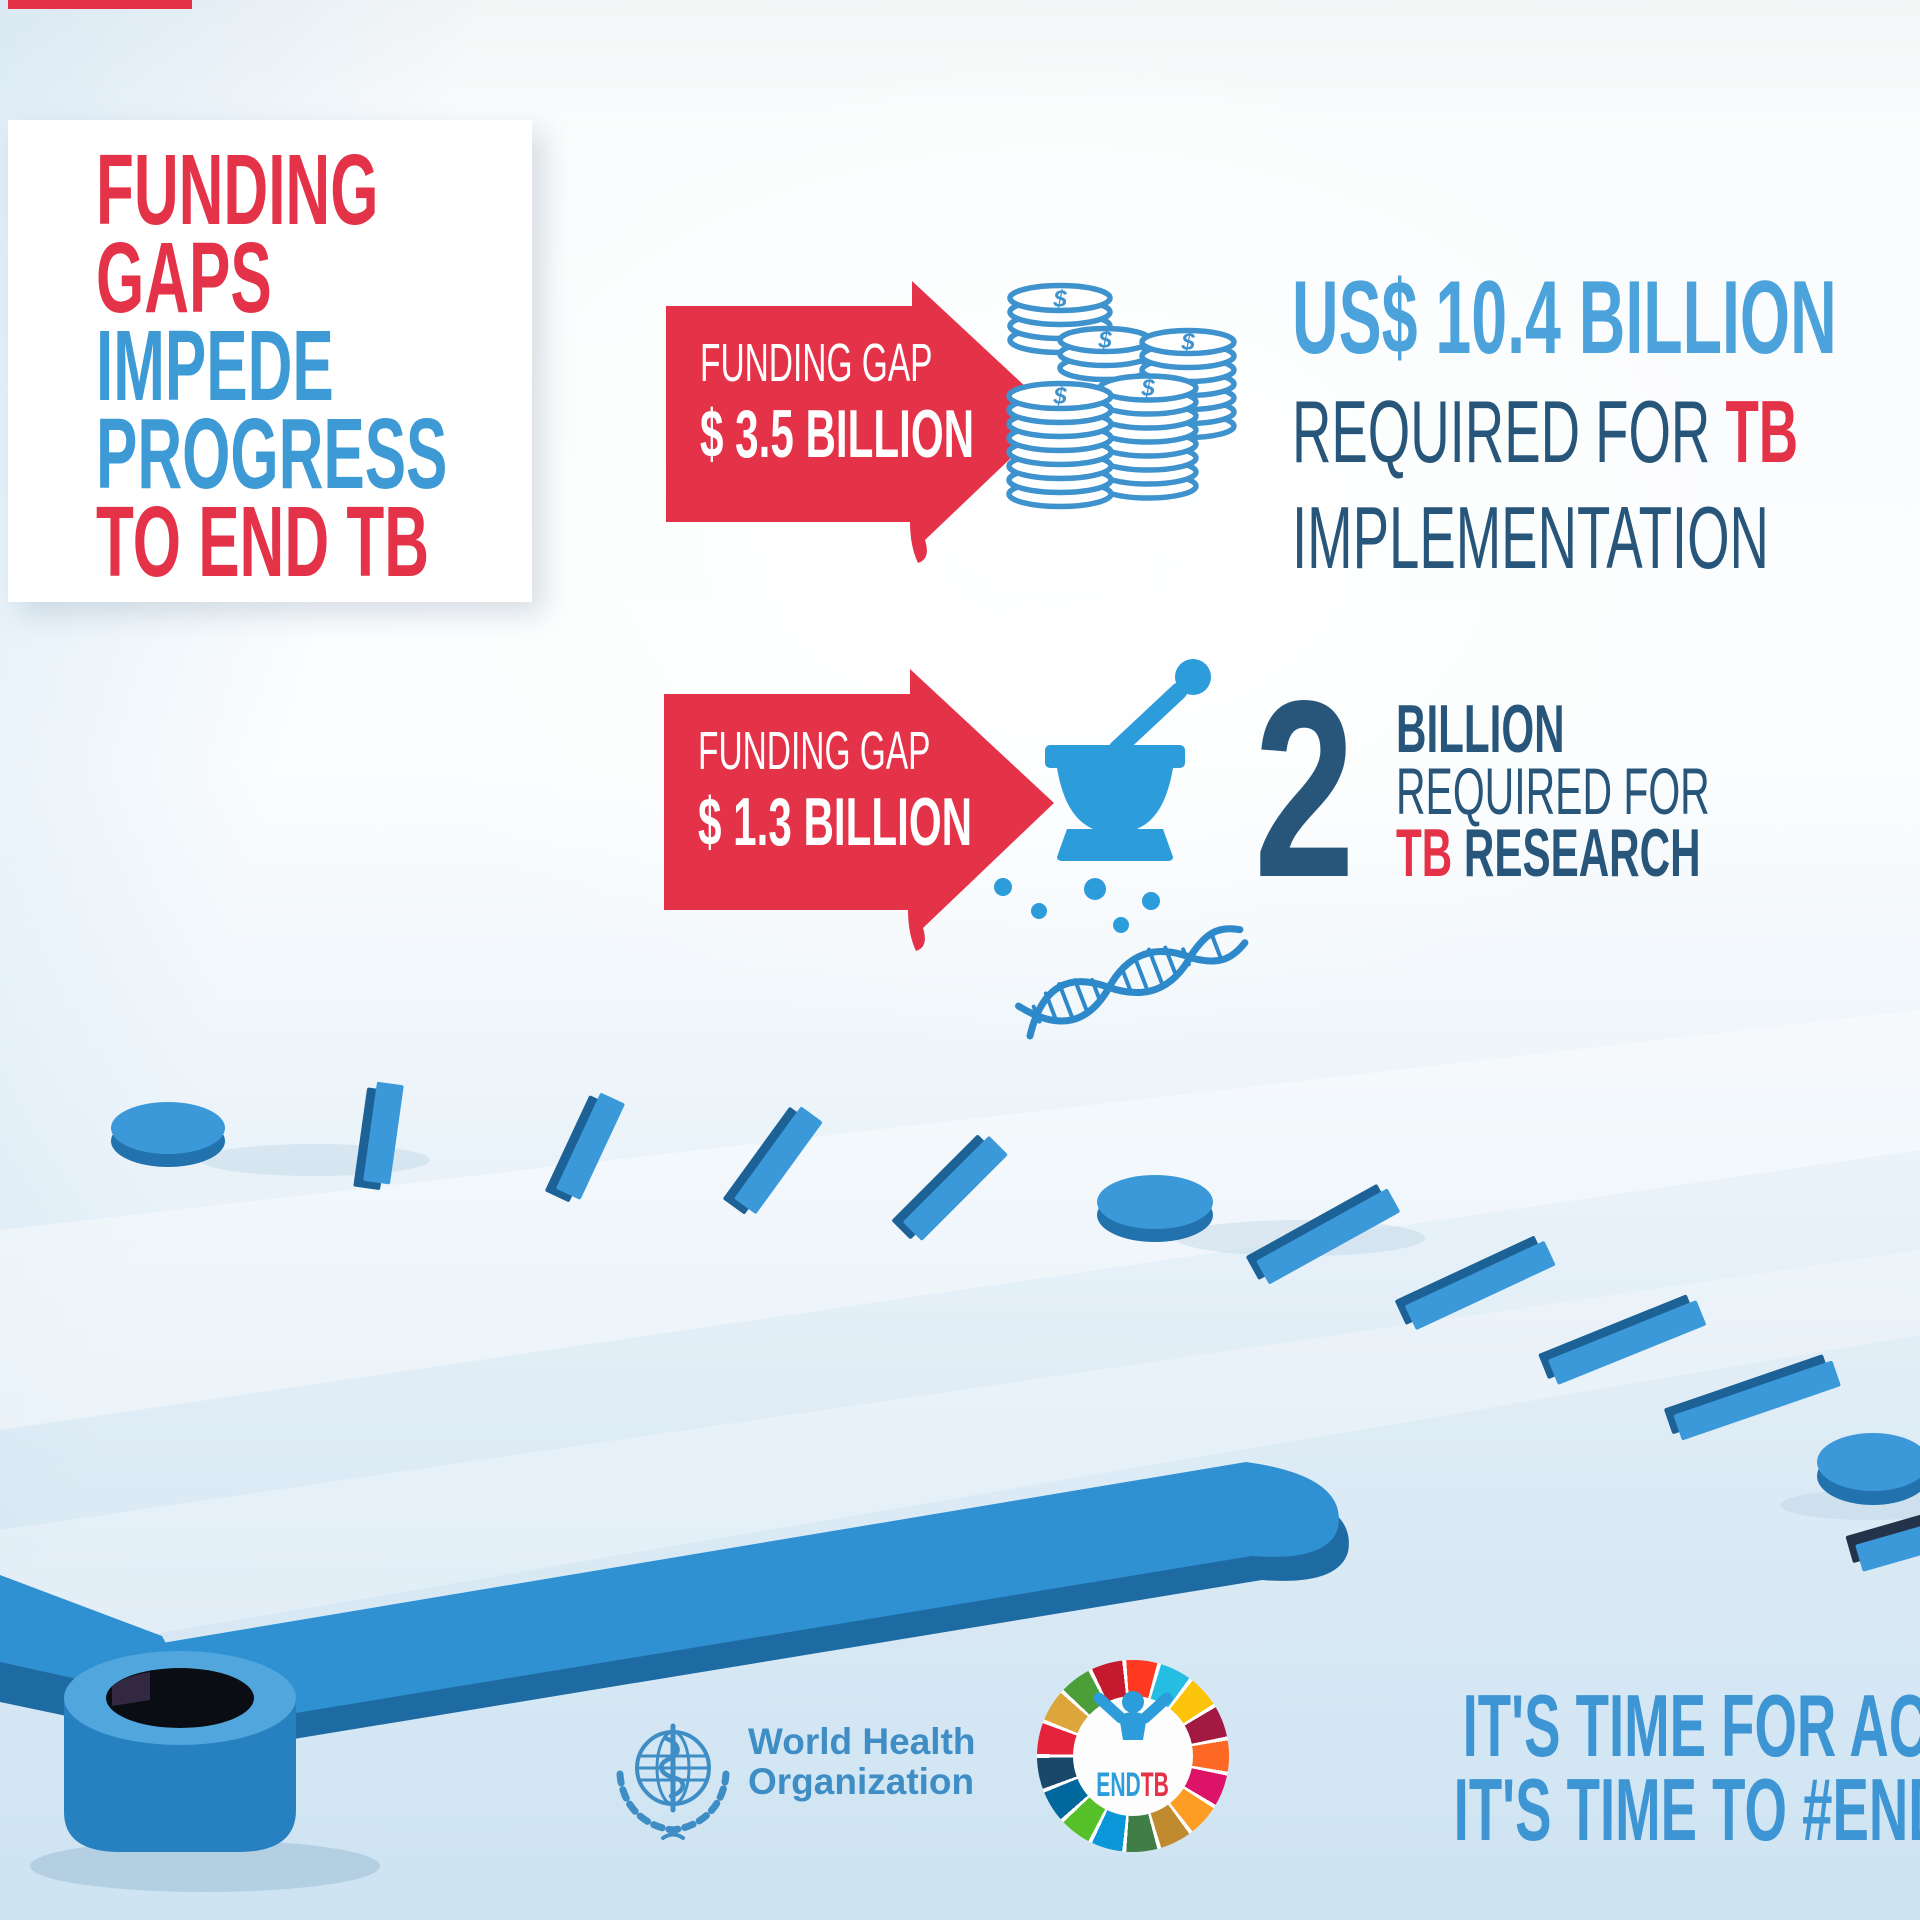  I want to click on research-icons, so click(1121, 849).